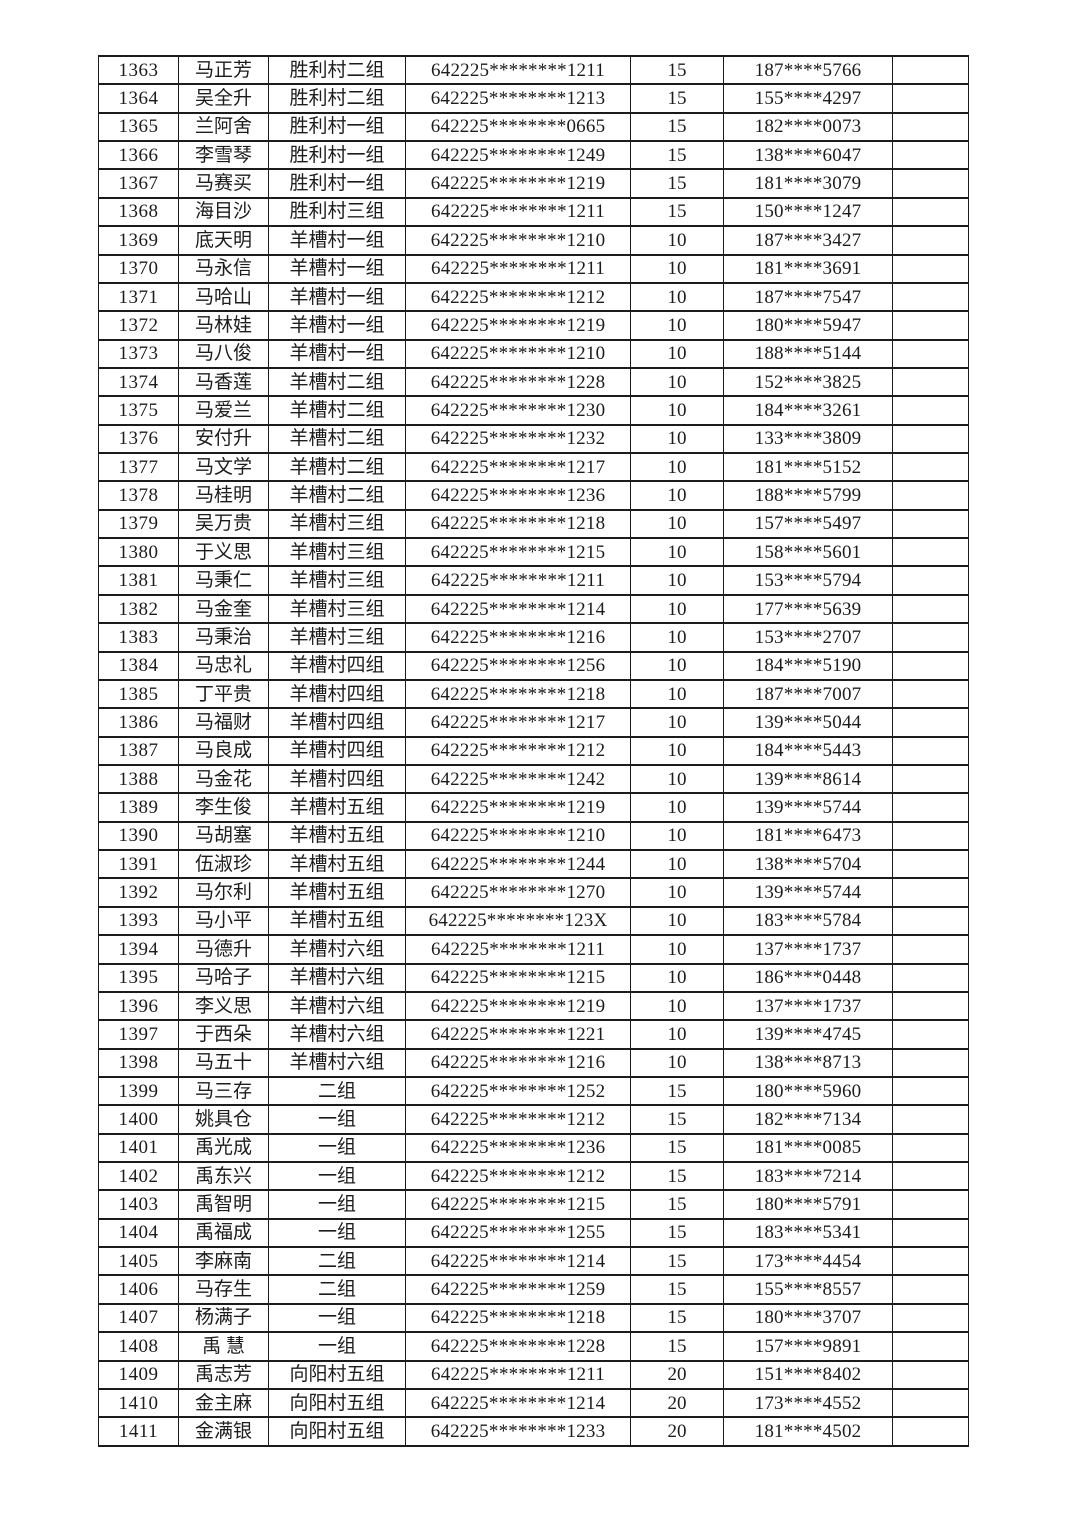 The height and width of the screenshot is (1519, 1075). I want to click on cell-serial-number: 1403, so click(138, 1204).